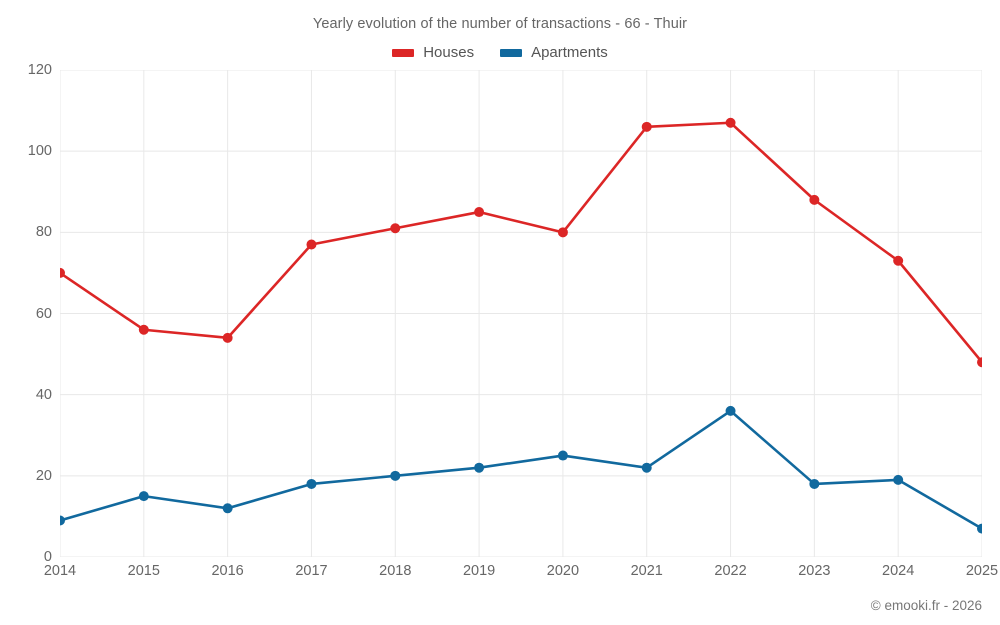 This screenshot has height=625, width=1000. I want to click on legend-swatch-apartments, so click(511, 52).